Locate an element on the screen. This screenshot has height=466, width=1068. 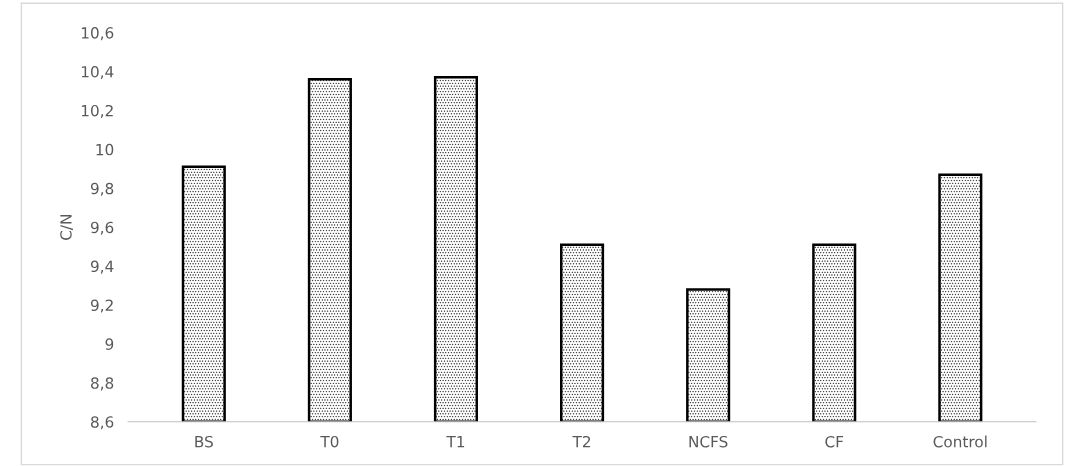
x-tick-label: BS is located at coordinates (204, 441).